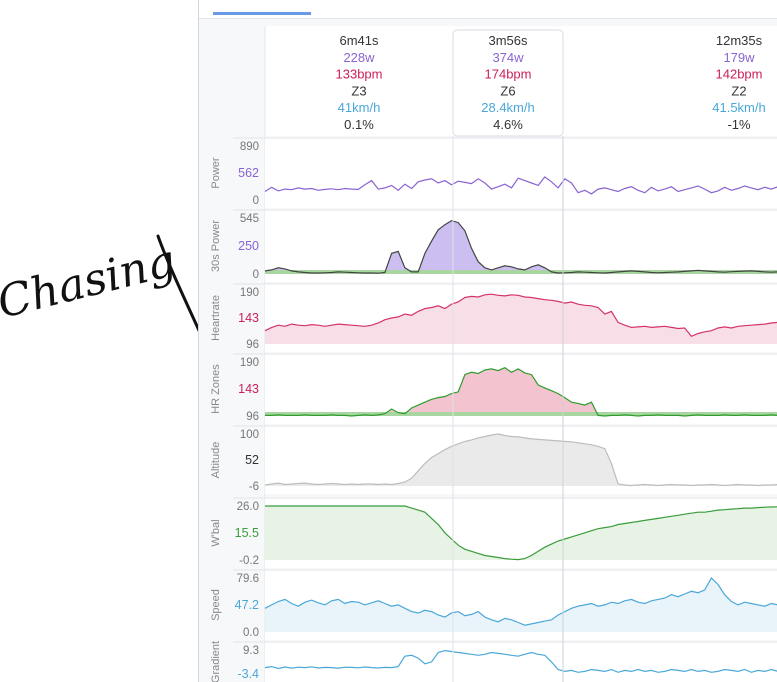  I want to click on chart-7-series-line, so click(520, 661).